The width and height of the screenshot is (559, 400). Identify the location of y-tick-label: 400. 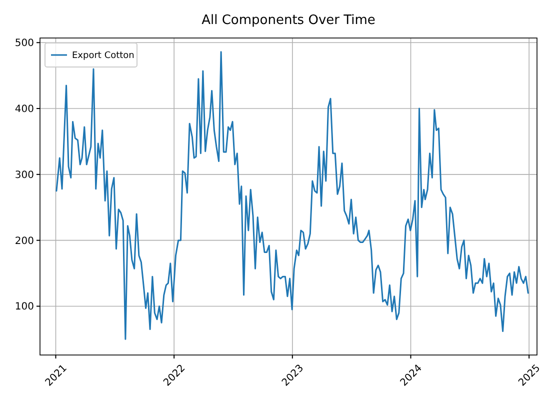
(24, 110).